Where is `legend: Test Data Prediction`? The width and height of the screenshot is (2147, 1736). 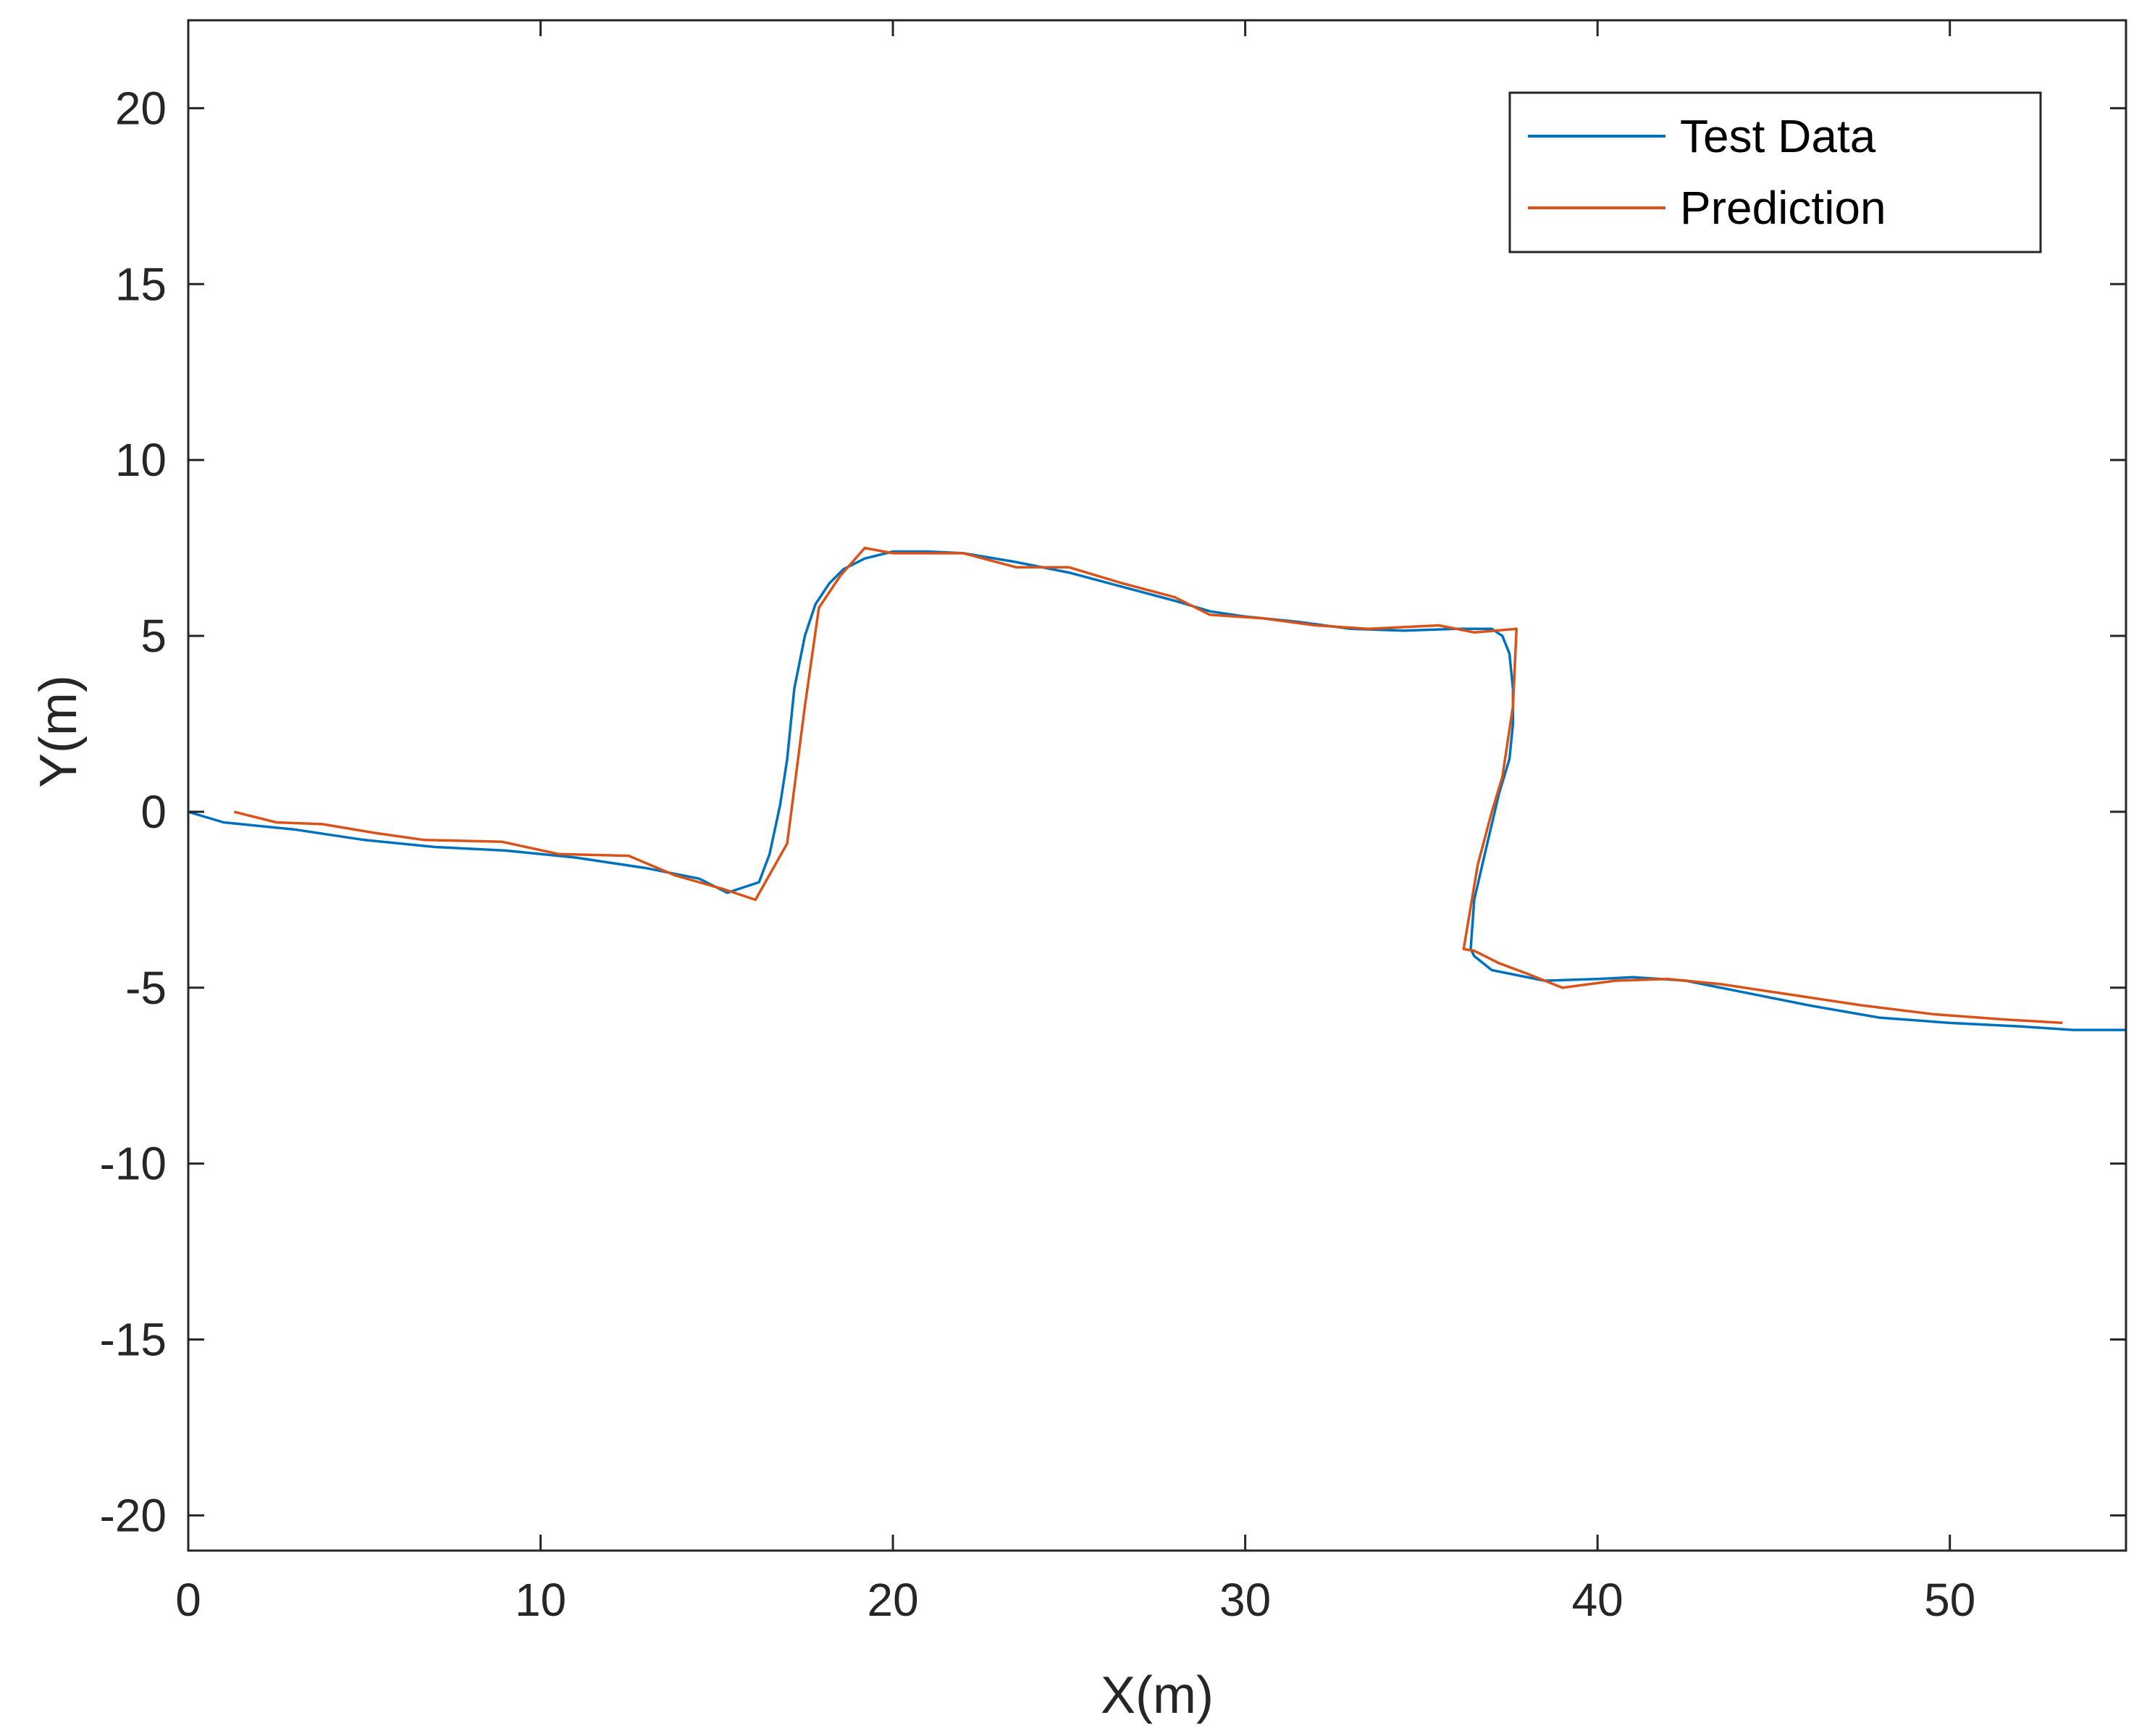
legend: Test Data Prediction is located at coordinates (1775, 172).